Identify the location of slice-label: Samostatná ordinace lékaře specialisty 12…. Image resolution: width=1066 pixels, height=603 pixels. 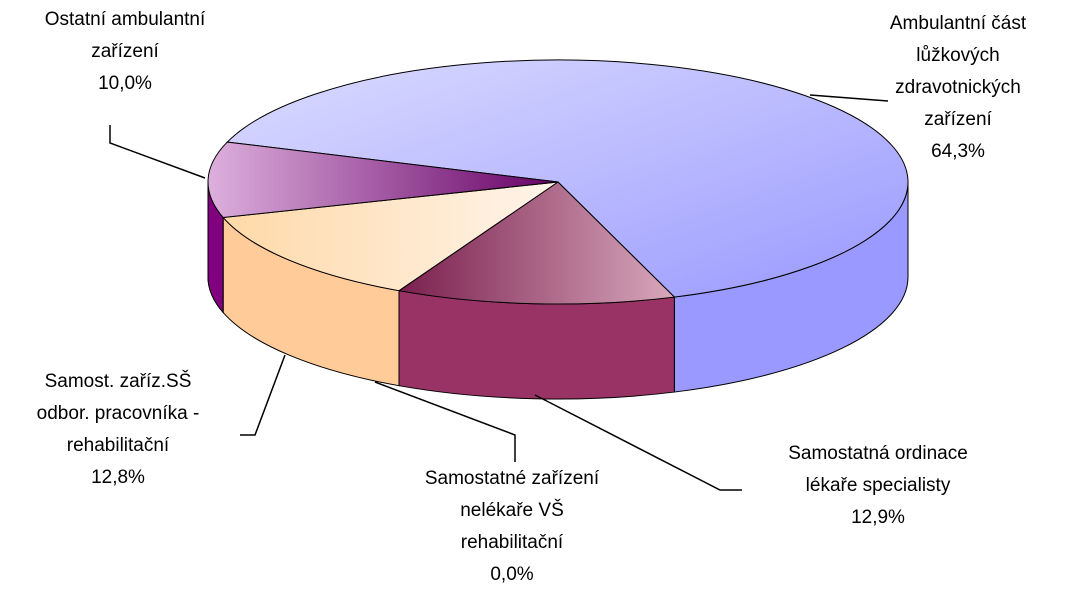
(878, 486).